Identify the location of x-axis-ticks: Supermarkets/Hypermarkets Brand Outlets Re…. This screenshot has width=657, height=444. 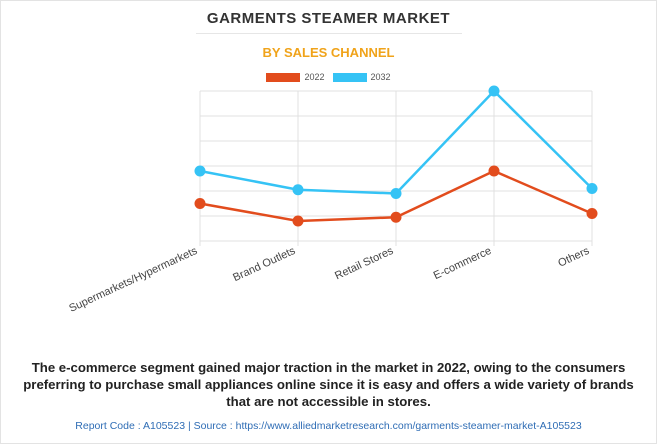
(329, 280).